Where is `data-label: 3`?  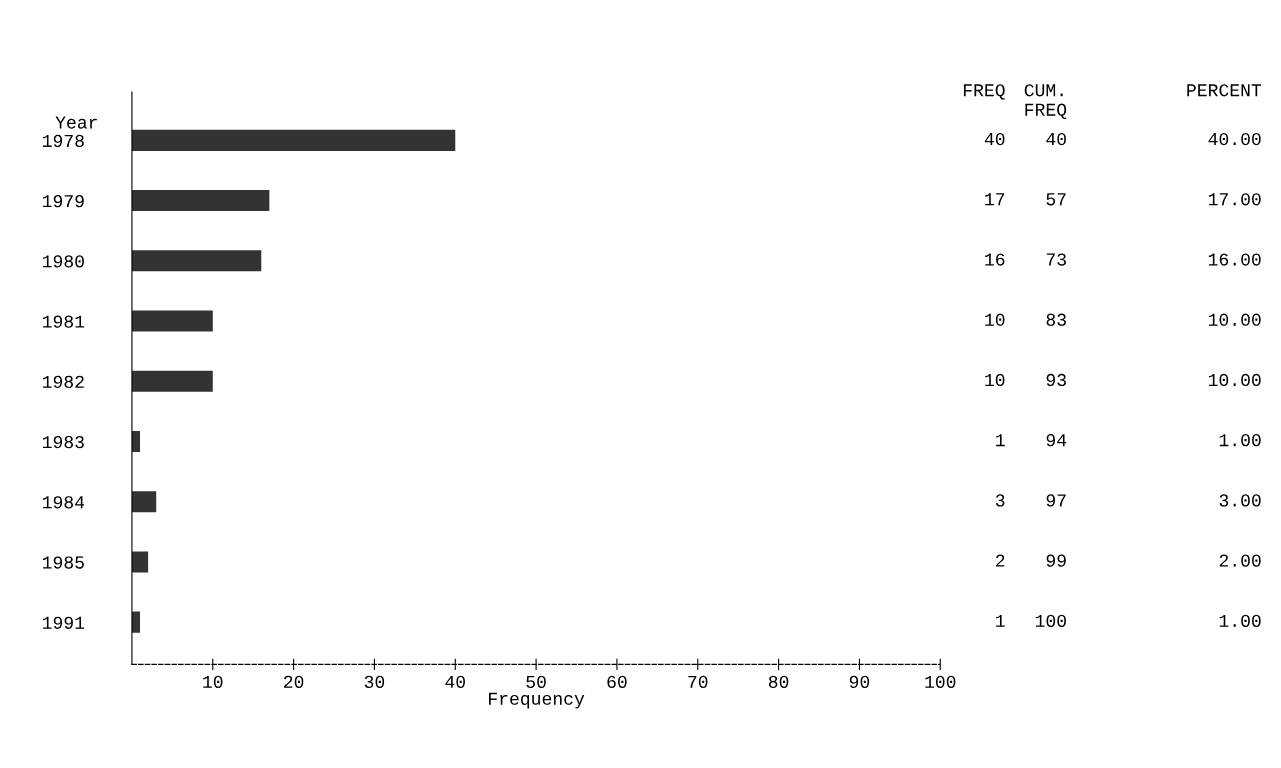 data-label: 3 is located at coordinates (1000, 500).